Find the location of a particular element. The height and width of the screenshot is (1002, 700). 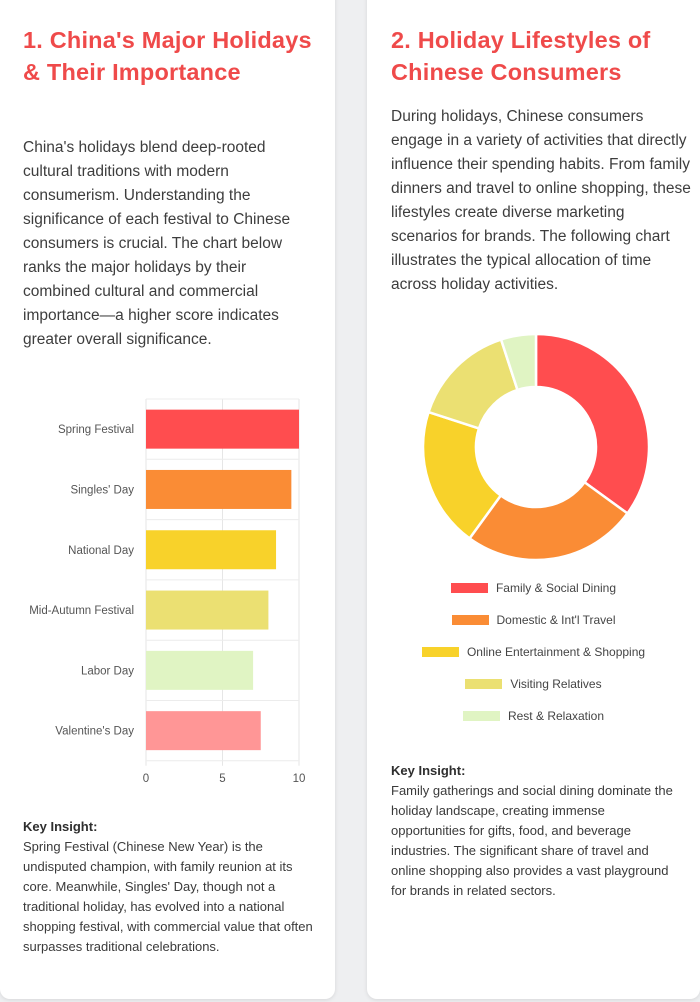

holiday-activities-donut-chart is located at coordinates (536, 447).